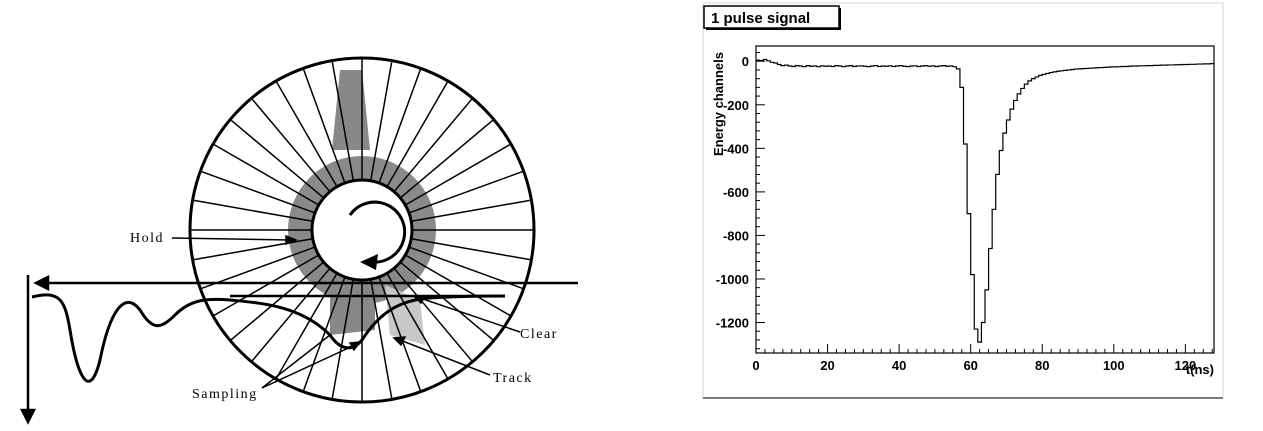  What do you see at coordinates (827, 365) in the screenshot?
I see `x-tick-label: 20` at bounding box center [827, 365].